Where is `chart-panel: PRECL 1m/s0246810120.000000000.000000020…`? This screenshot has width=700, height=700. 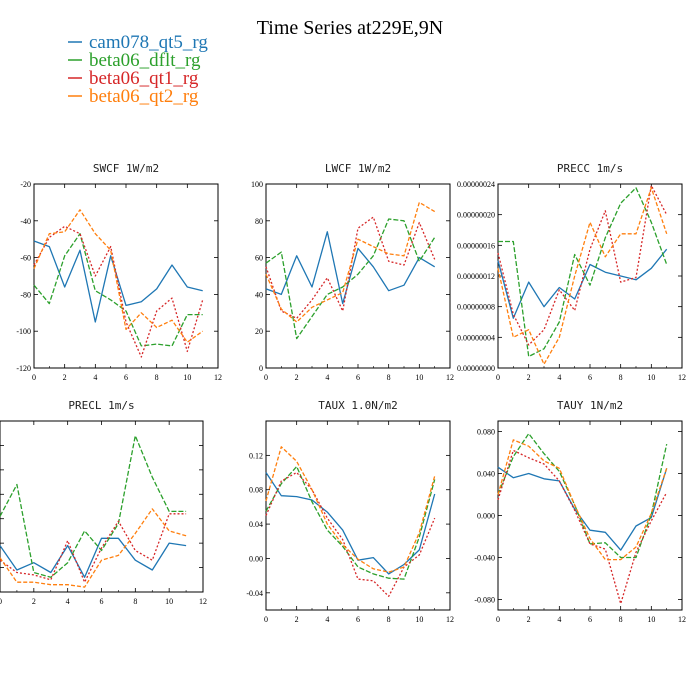
chart-panel: PRECL 1m/s0246810120.000000000.000000020… is located at coordinates (103, 502).